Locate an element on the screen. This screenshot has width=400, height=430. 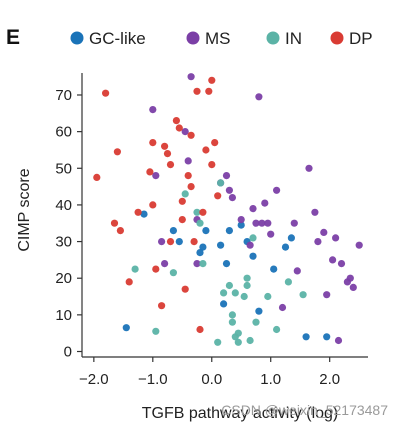
y-tick-label: 20 is located at coordinates (63, 278).